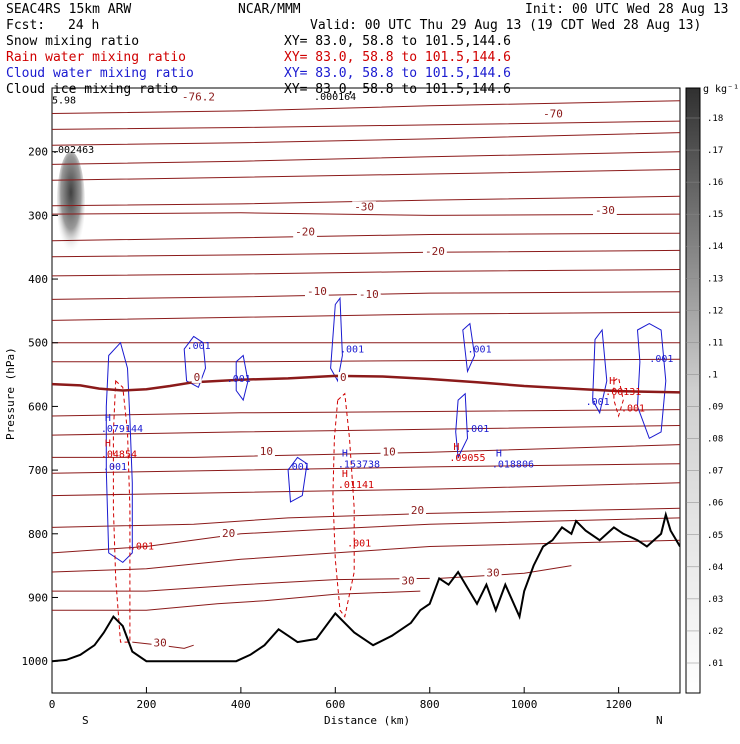 The image size is (740, 744). Describe the element at coordinates (693, 390) in the screenshot. I see `colorbar` at that location.